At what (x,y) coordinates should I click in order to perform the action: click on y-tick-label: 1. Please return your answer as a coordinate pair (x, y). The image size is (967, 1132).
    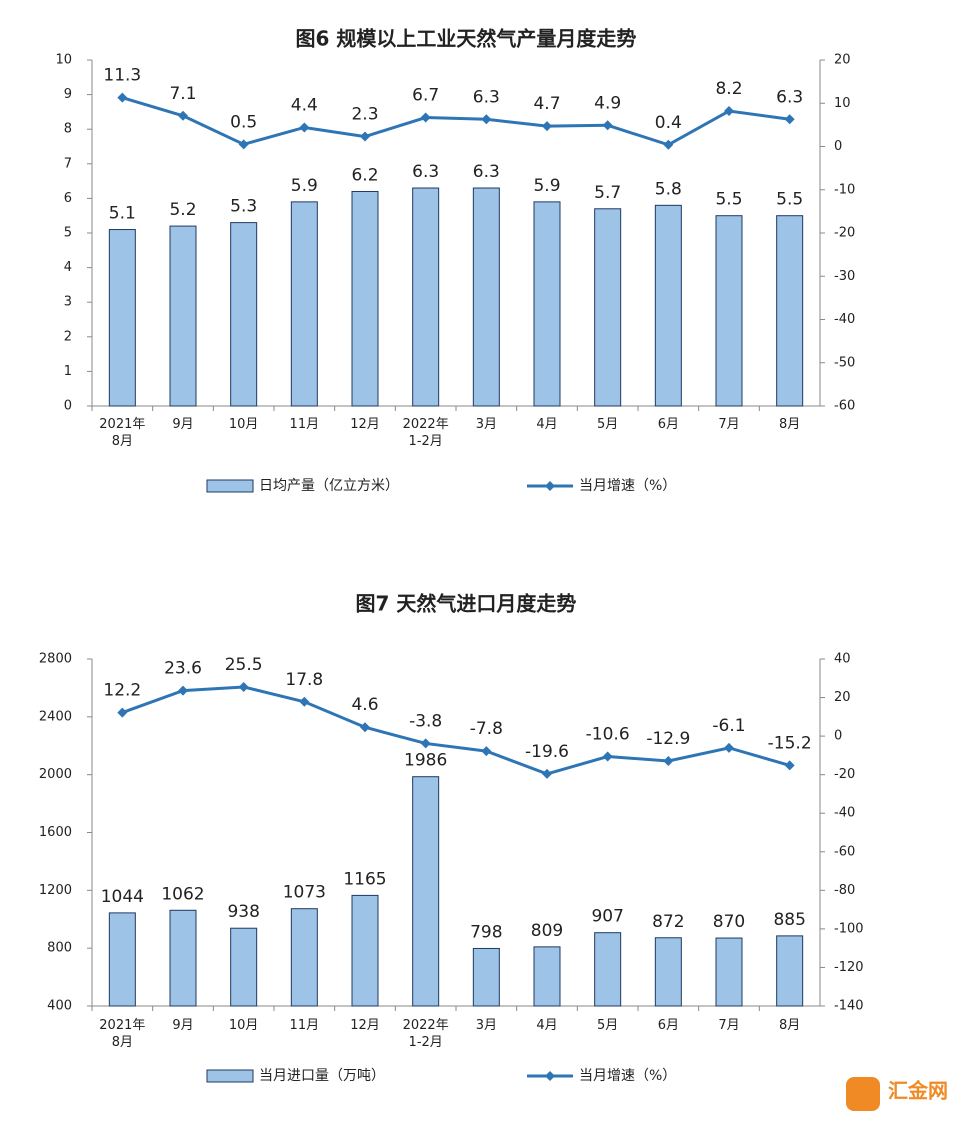
    Looking at the image, I should click on (68, 371).